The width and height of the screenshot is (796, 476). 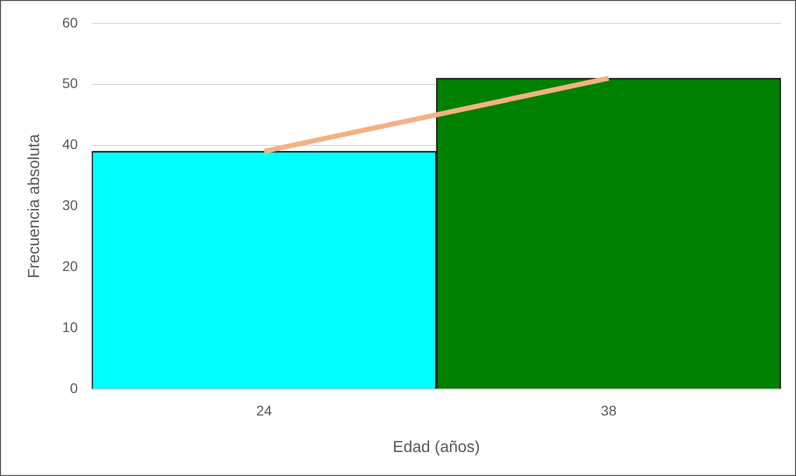 What do you see at coordinates (35, 206) in the screenshot?
I see `y-axis-title: Frecuencia absoluta` at bounding box center [35, 206].